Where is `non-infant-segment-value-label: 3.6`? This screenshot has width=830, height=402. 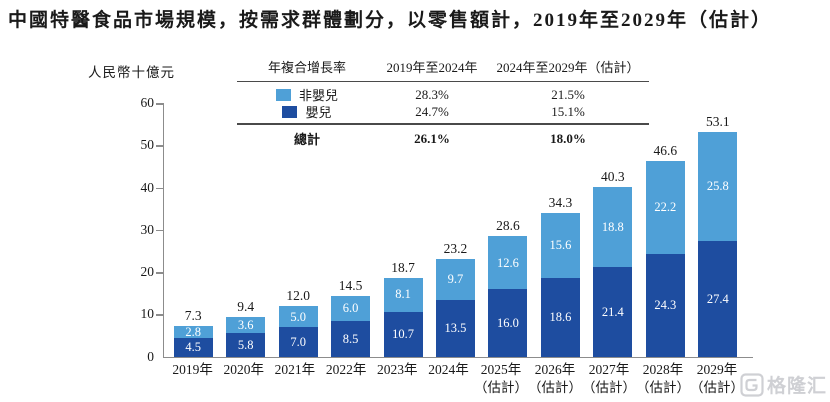
non-infant-segment-value-label: 3.6 is located at coordinates (245, 324).